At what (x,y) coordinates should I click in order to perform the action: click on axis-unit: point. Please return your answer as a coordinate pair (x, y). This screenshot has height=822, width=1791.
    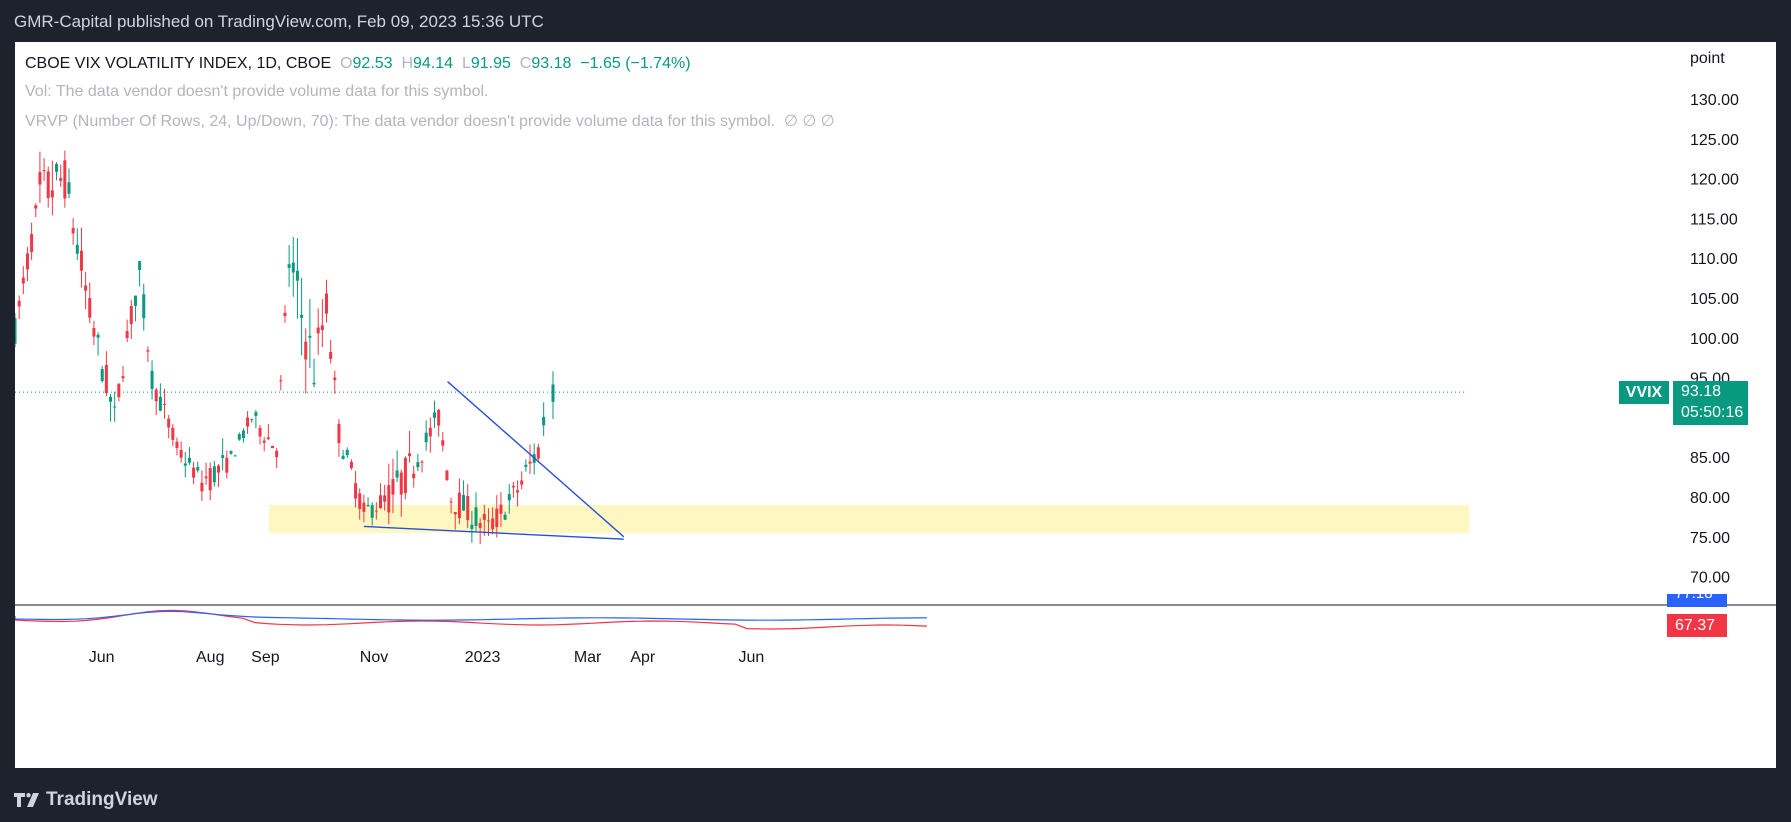
    Looking at the image, I should click on (1707, 58).